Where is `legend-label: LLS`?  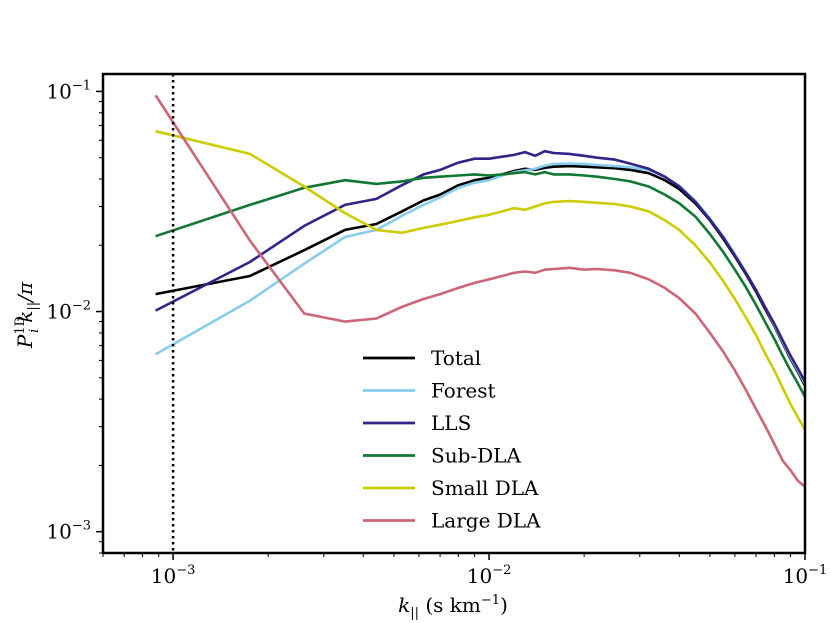 legend-label: LLS is located at coordinates (451, 423).